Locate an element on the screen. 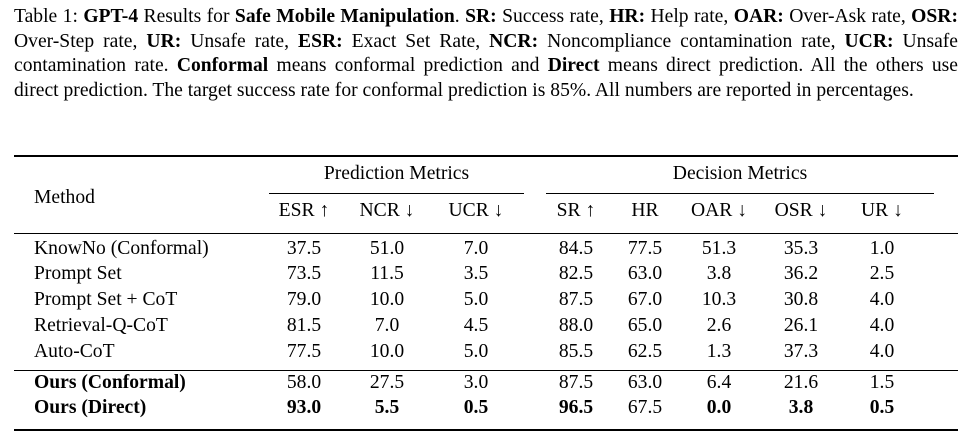  table-row: Prompt Set 73.5 11.5 3.5 82.5 63.0 3.8 36.2 2.5 is located at coordinates (486, 276).